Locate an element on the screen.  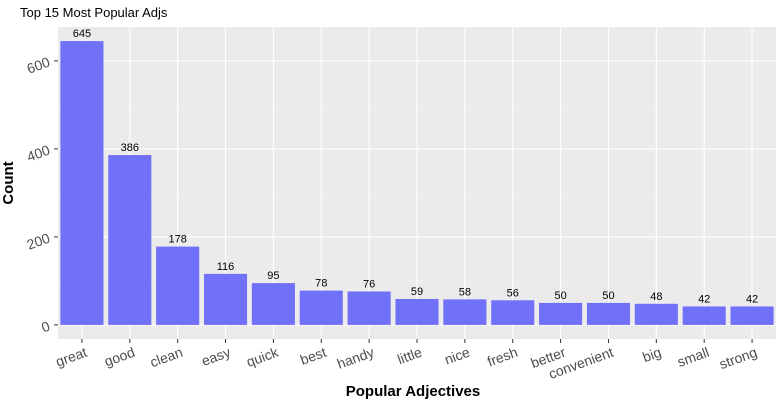
x-tick-label-fresh: fresh is located at coordinates (502, 357).